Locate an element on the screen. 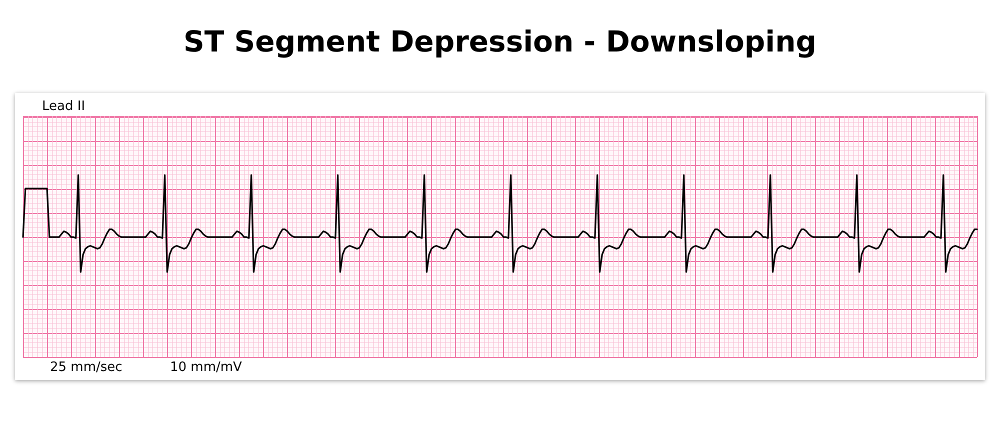 This screenshot has height=428, width=1000. text: 25 mm/sec is located at coordinates (86, 367).